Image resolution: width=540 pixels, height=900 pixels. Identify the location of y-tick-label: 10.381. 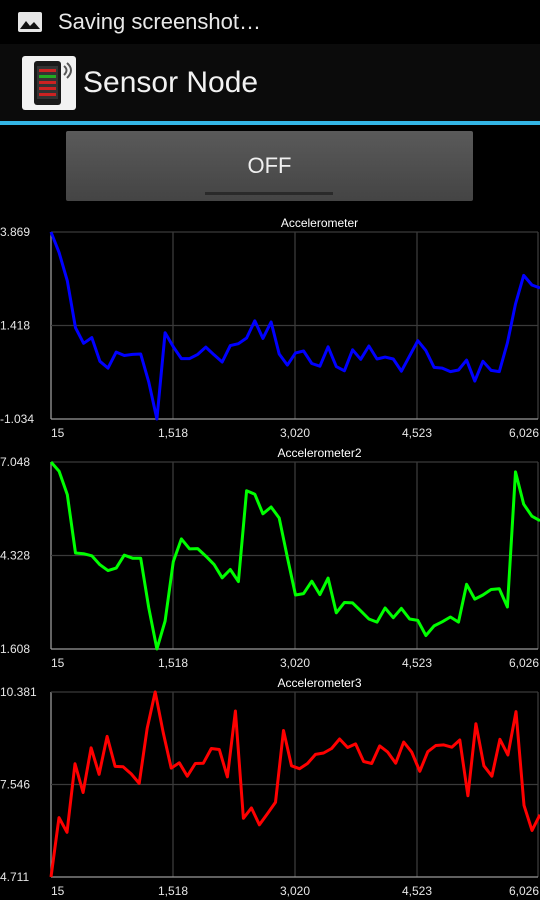
(18, 692).